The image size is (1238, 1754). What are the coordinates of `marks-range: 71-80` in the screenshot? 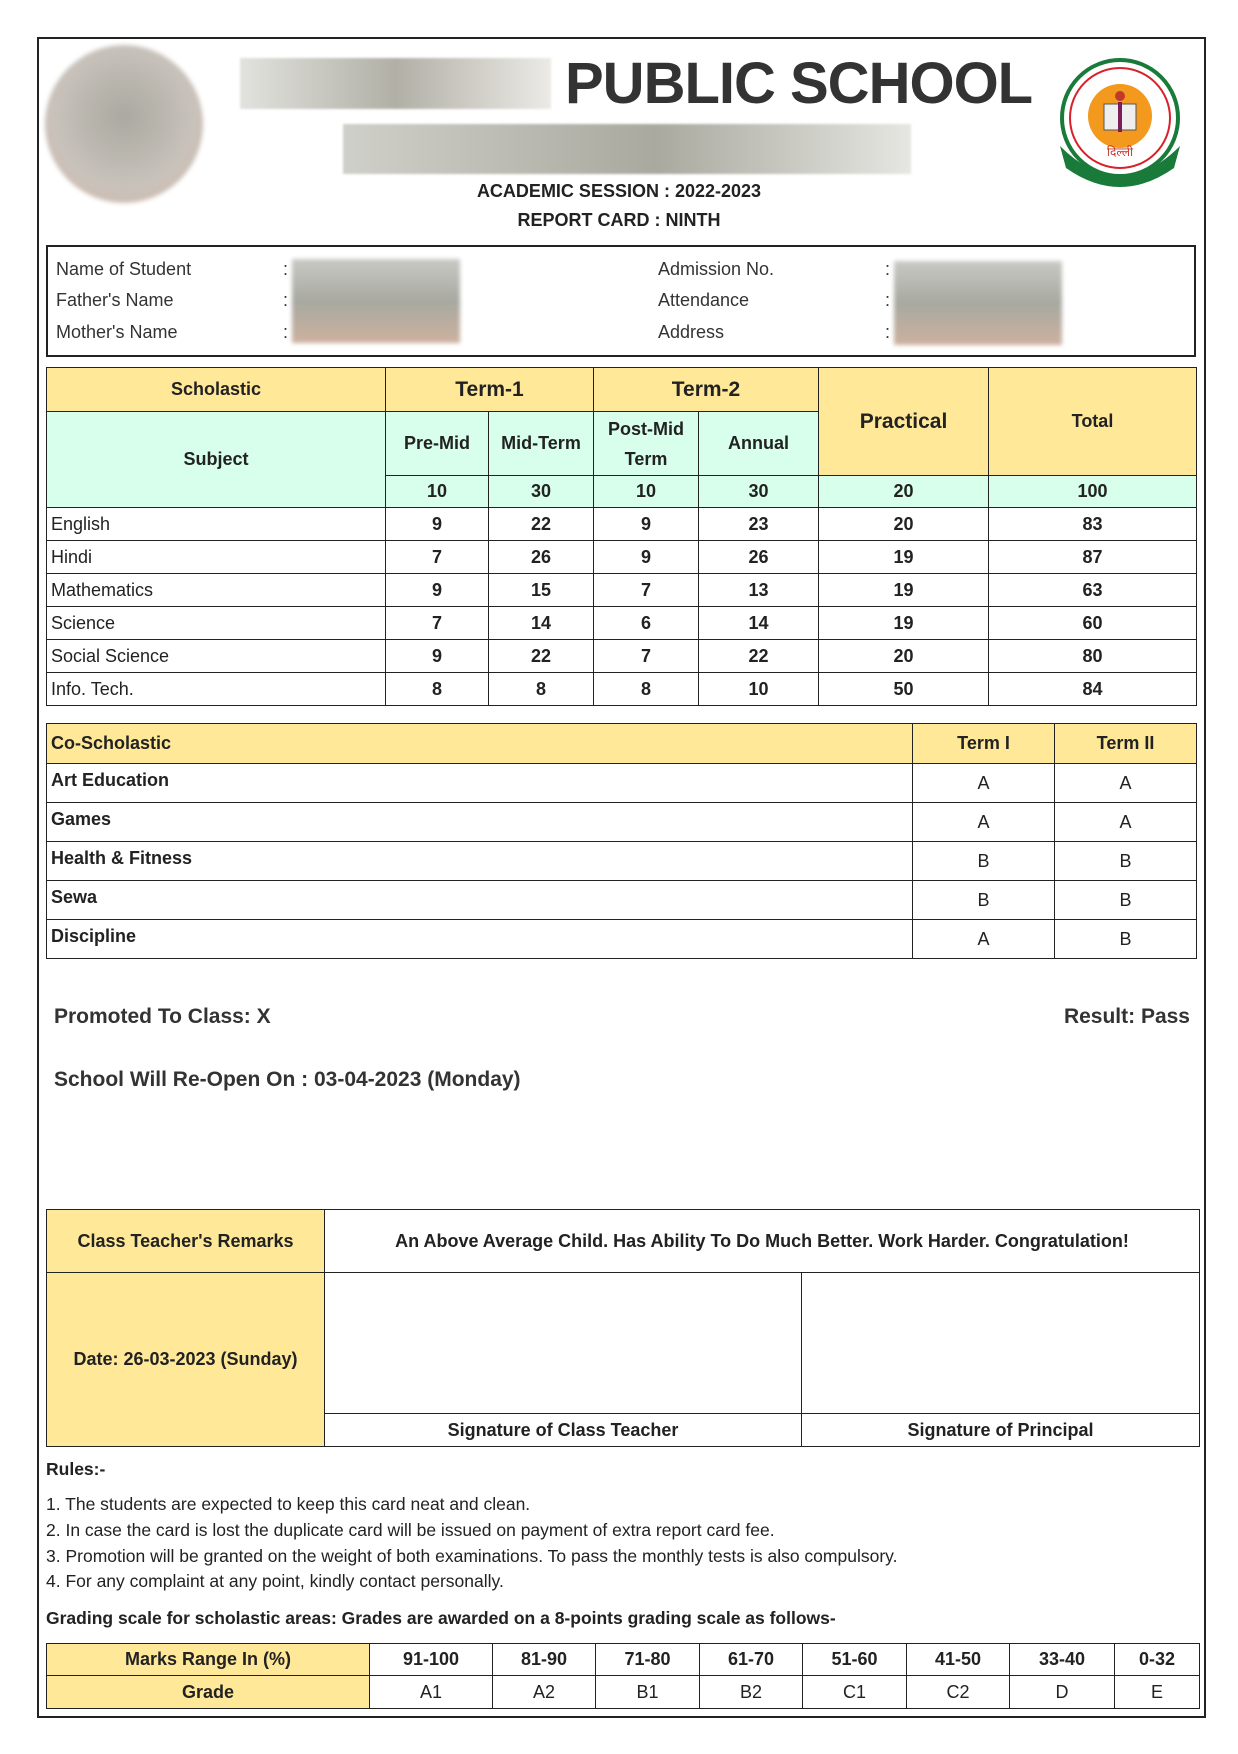 It's located at (647, 1659).